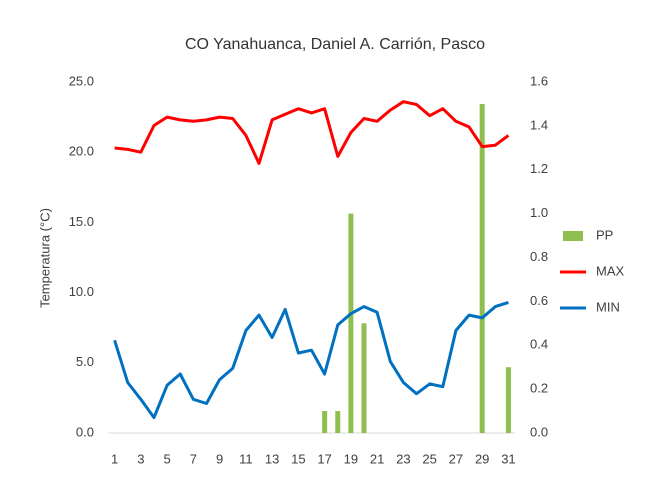  I want to click on x-tick-label: 17, so click(324, 458).